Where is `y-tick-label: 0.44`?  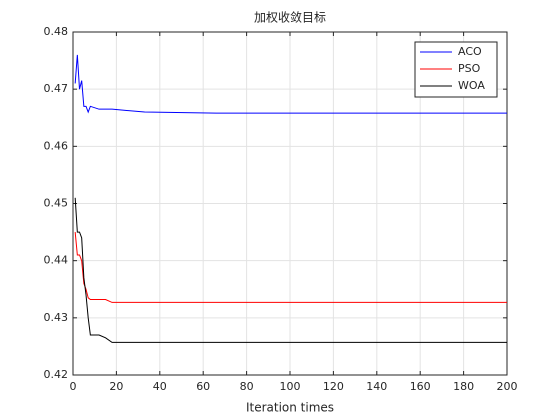
y-tick-label: 0.44 is located at coordinates (56, 260).